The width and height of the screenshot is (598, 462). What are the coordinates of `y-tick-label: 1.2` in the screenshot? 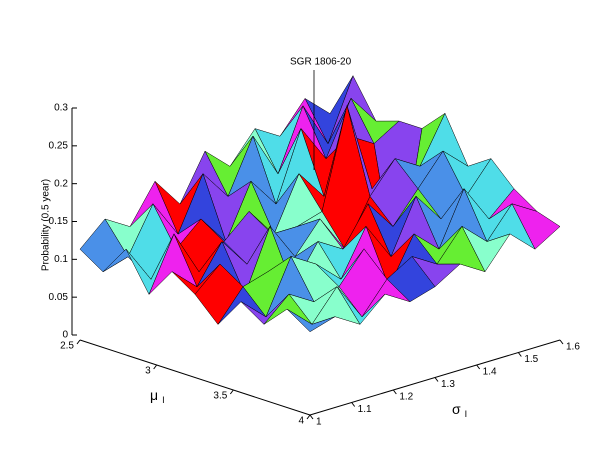 It's located at (406, 397).